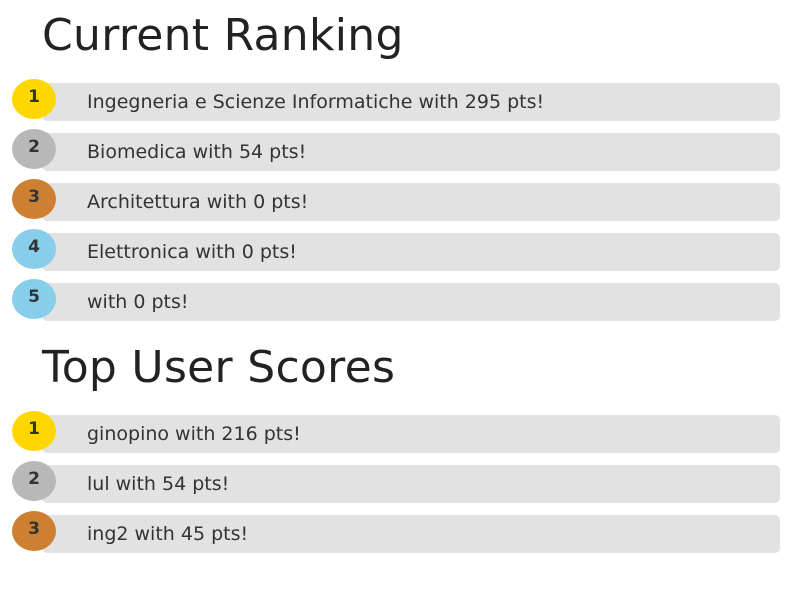 The height and width of the screenshot is (600, 800). I want to click on user-item-2: lul with 54 pts! 2, so click(396, 483).